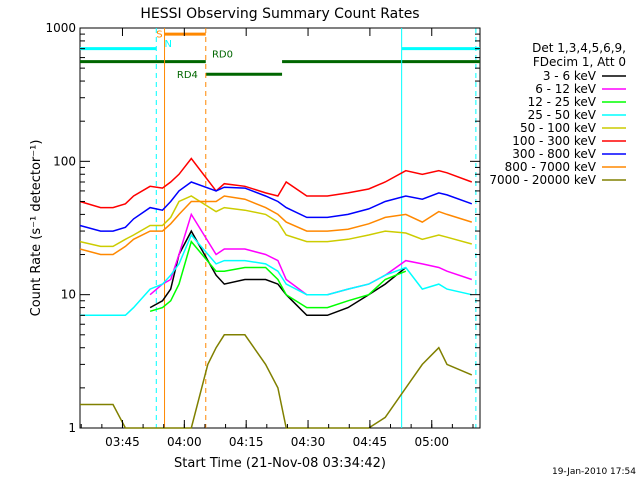  Describe the element at coordinates (431, 442) in the screenshot. I see `x-tick-label: 05:00` at that location.